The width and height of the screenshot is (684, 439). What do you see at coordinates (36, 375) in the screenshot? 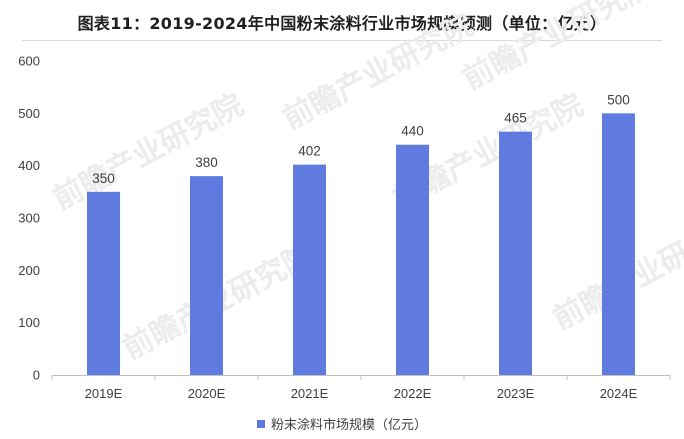
I see `y-tick-label: 0` at bounding box center [36, 375].